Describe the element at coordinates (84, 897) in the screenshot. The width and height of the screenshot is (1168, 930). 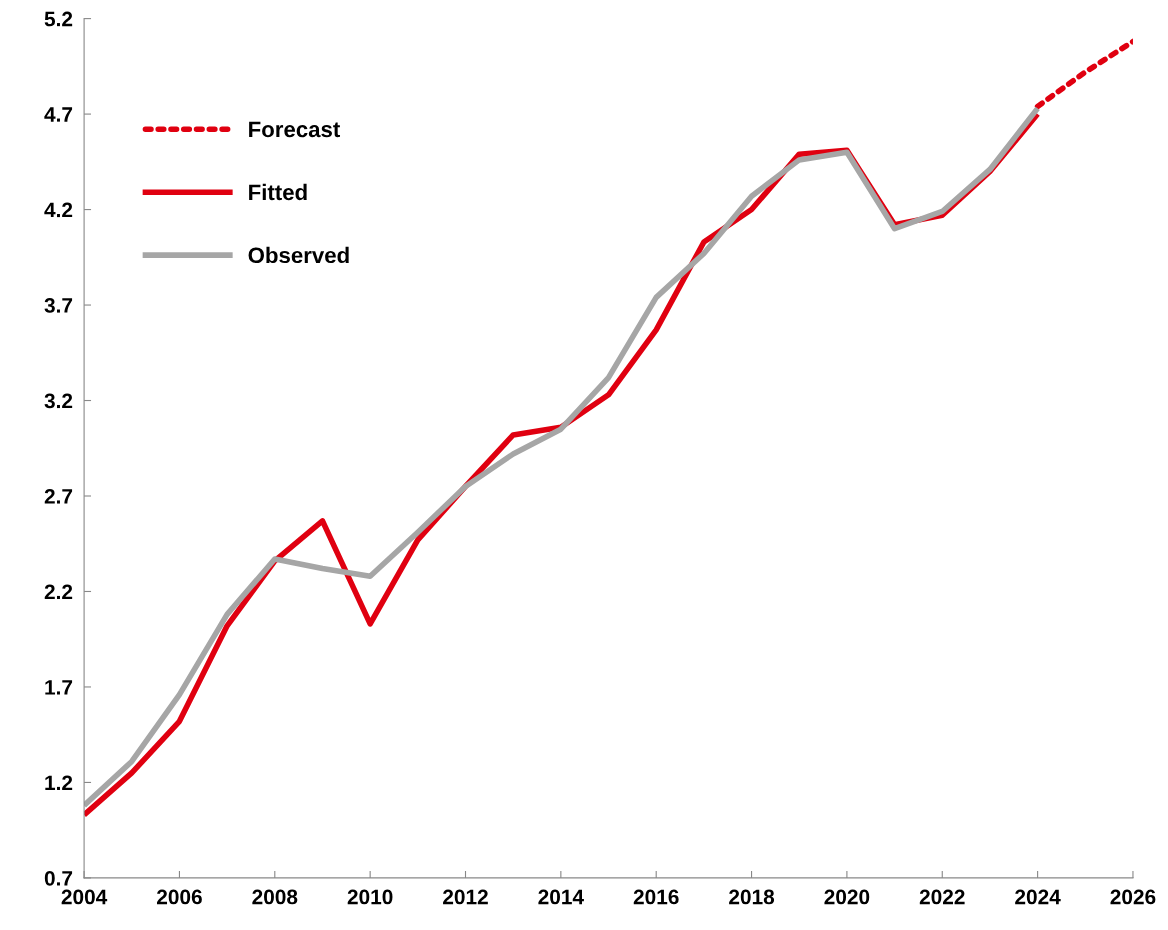
I see `x-tick-label: 2004` at that location.